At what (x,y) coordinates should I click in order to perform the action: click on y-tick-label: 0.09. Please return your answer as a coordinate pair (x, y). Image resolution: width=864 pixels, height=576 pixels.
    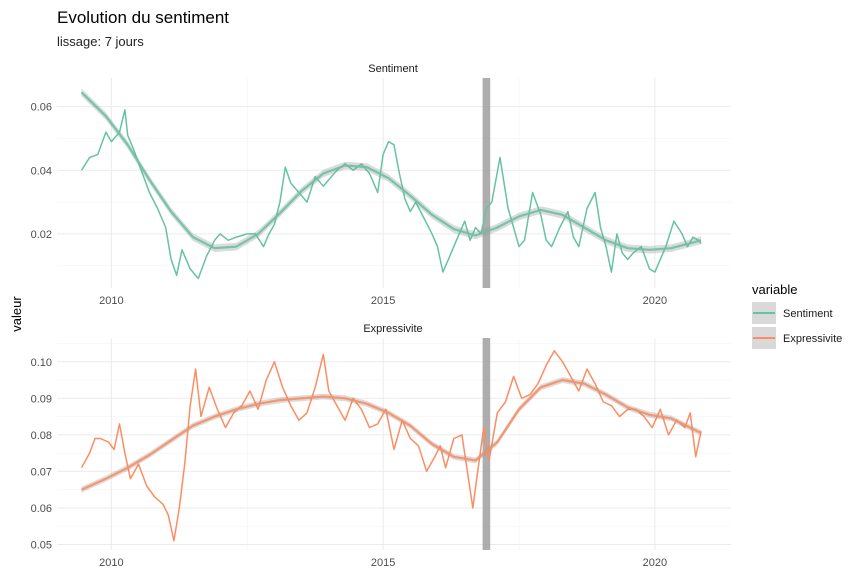
    Looking at the image, I should click on (41, 399).